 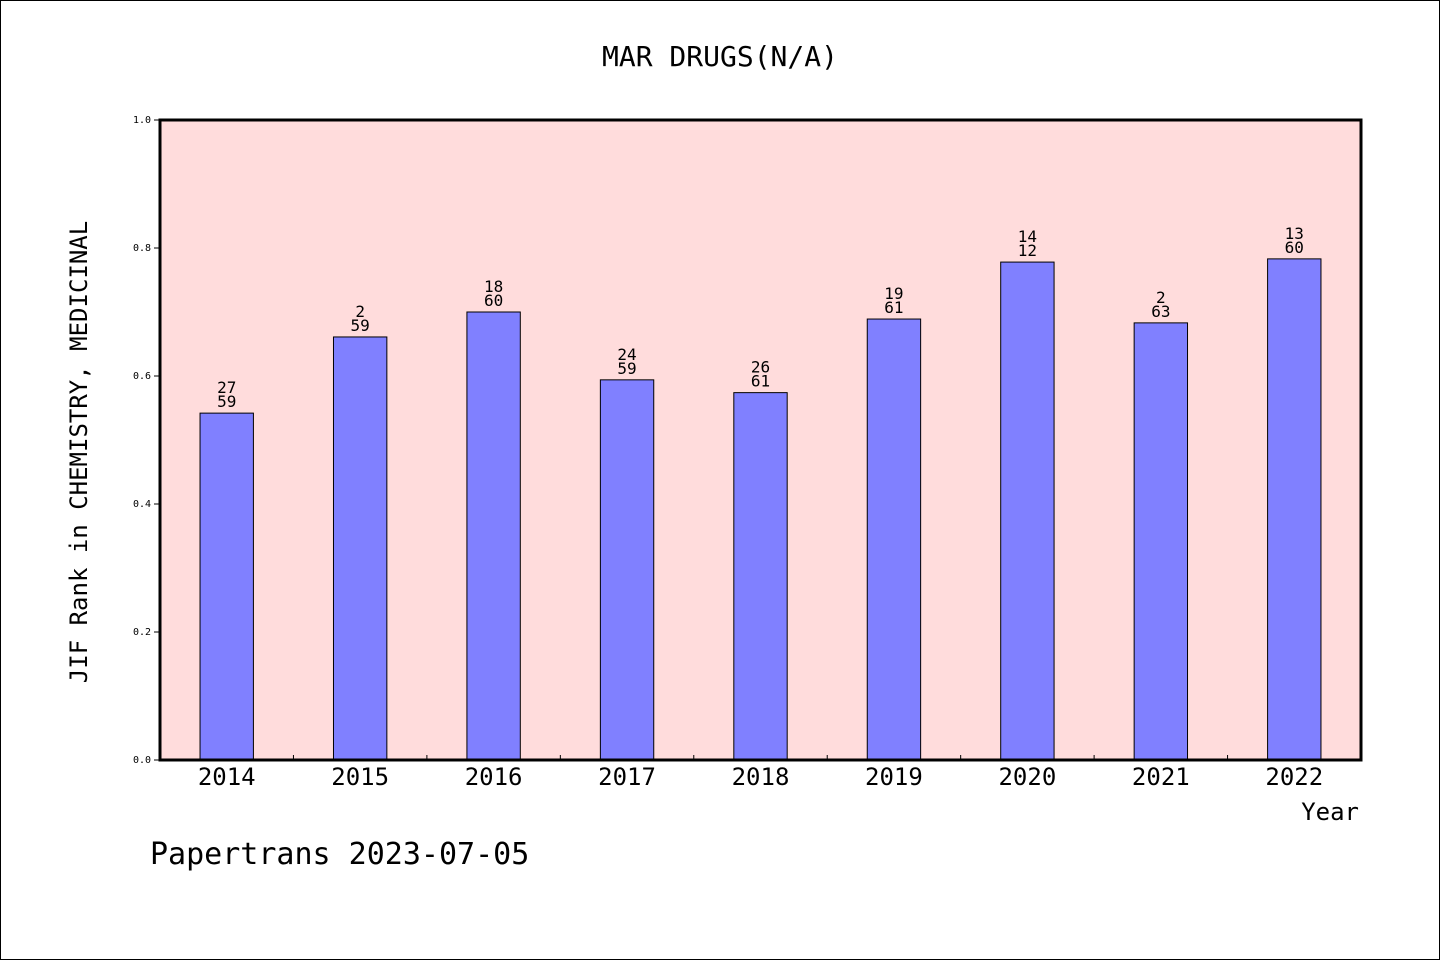 I want to click on bar-2021, so click(x=1161, y=541).